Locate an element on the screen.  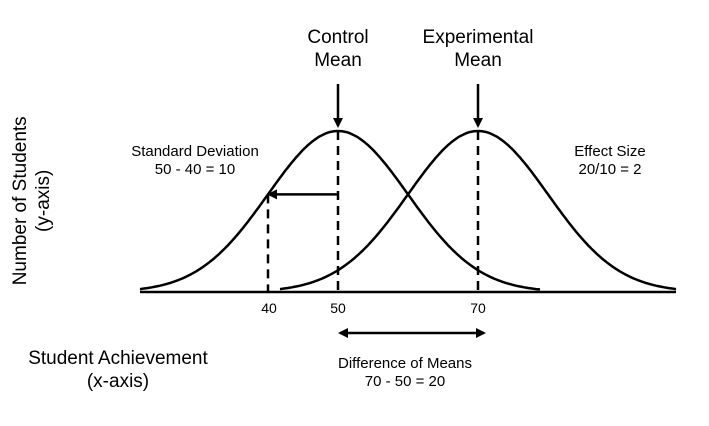
control-mean-label: Control Mean is located at coordinates (338, 50).